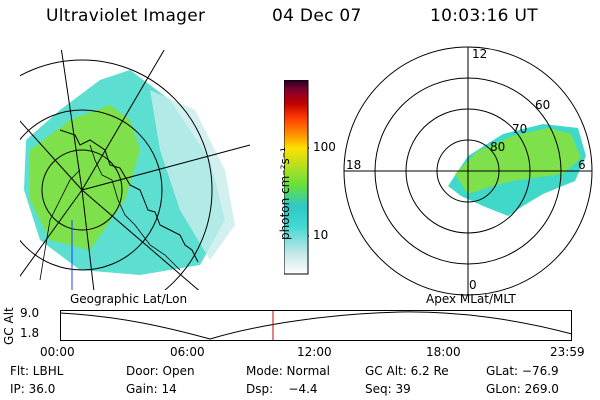 The width and height of the screenshot is (600, 400). I want to click on info-gc-alt: GC Alt: 6.2 Re, so click(407, 371).